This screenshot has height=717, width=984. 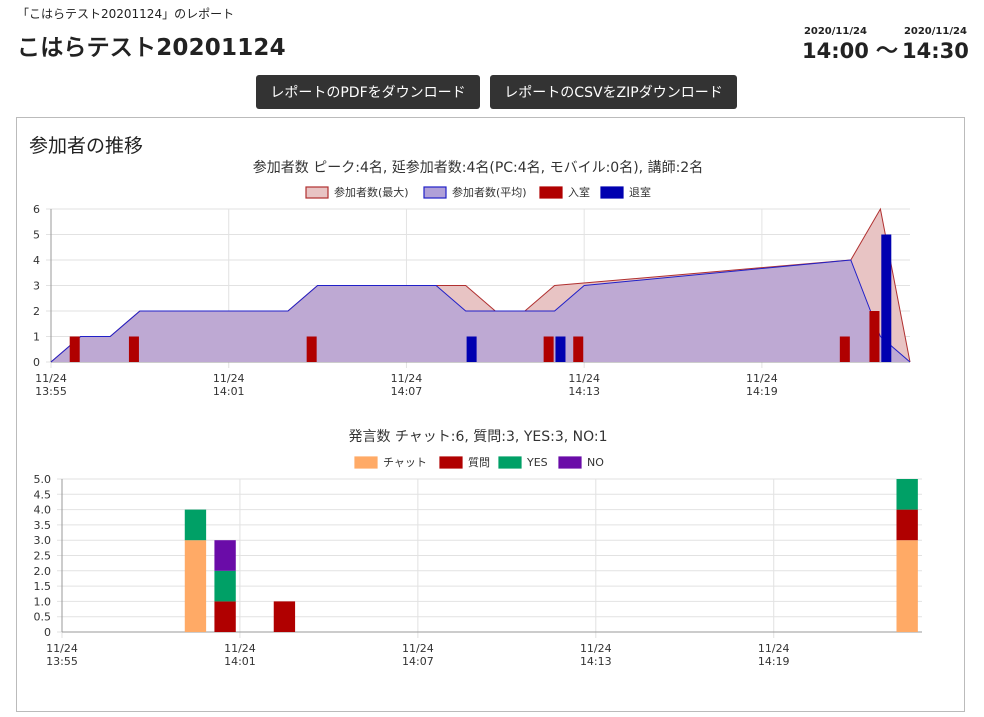 What do you see at coordinates (43, 479) in the screenshot?
I see `y-tick-label: 5.0` at bounding box center [43, 479].